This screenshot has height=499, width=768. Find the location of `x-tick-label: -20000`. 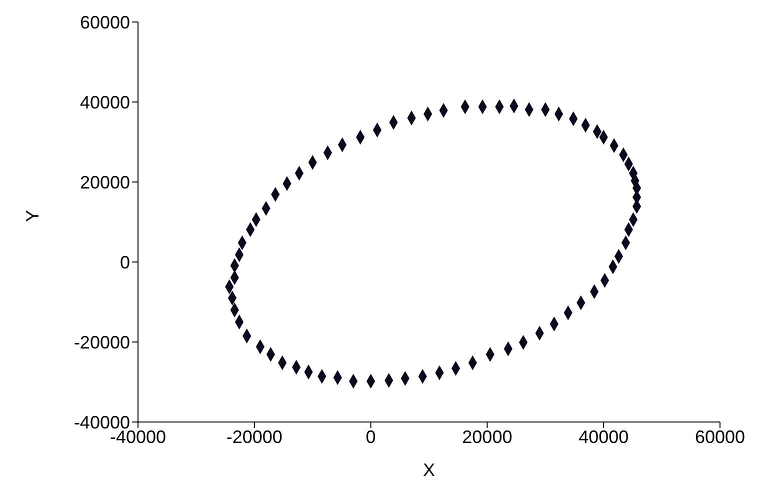

x-tick-label: -20000 is located at coordinates (254, 436).